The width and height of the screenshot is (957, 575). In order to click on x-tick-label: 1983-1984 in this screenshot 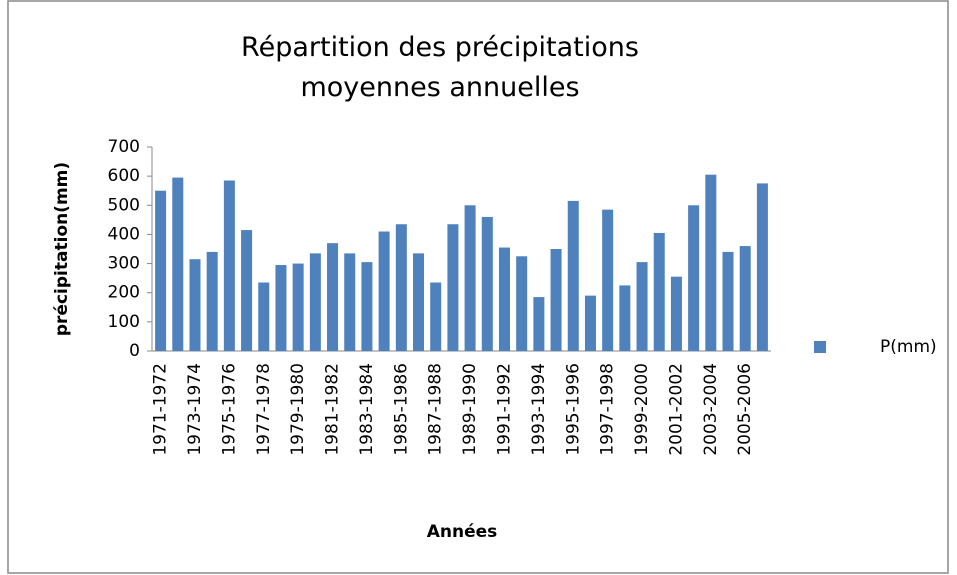, I will do `click(367, 409)`.